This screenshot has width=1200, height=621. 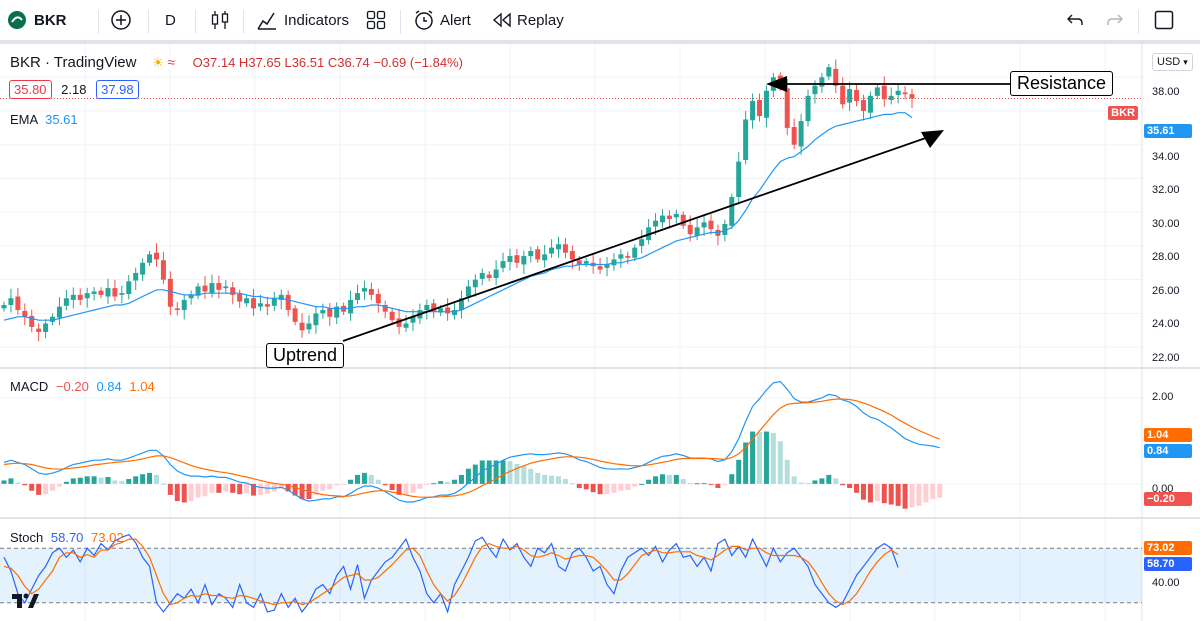 What do you see at coordinates (528, 20) in the screenshot?
I see `replay-button: Replay` at bounding box center [528, 20].